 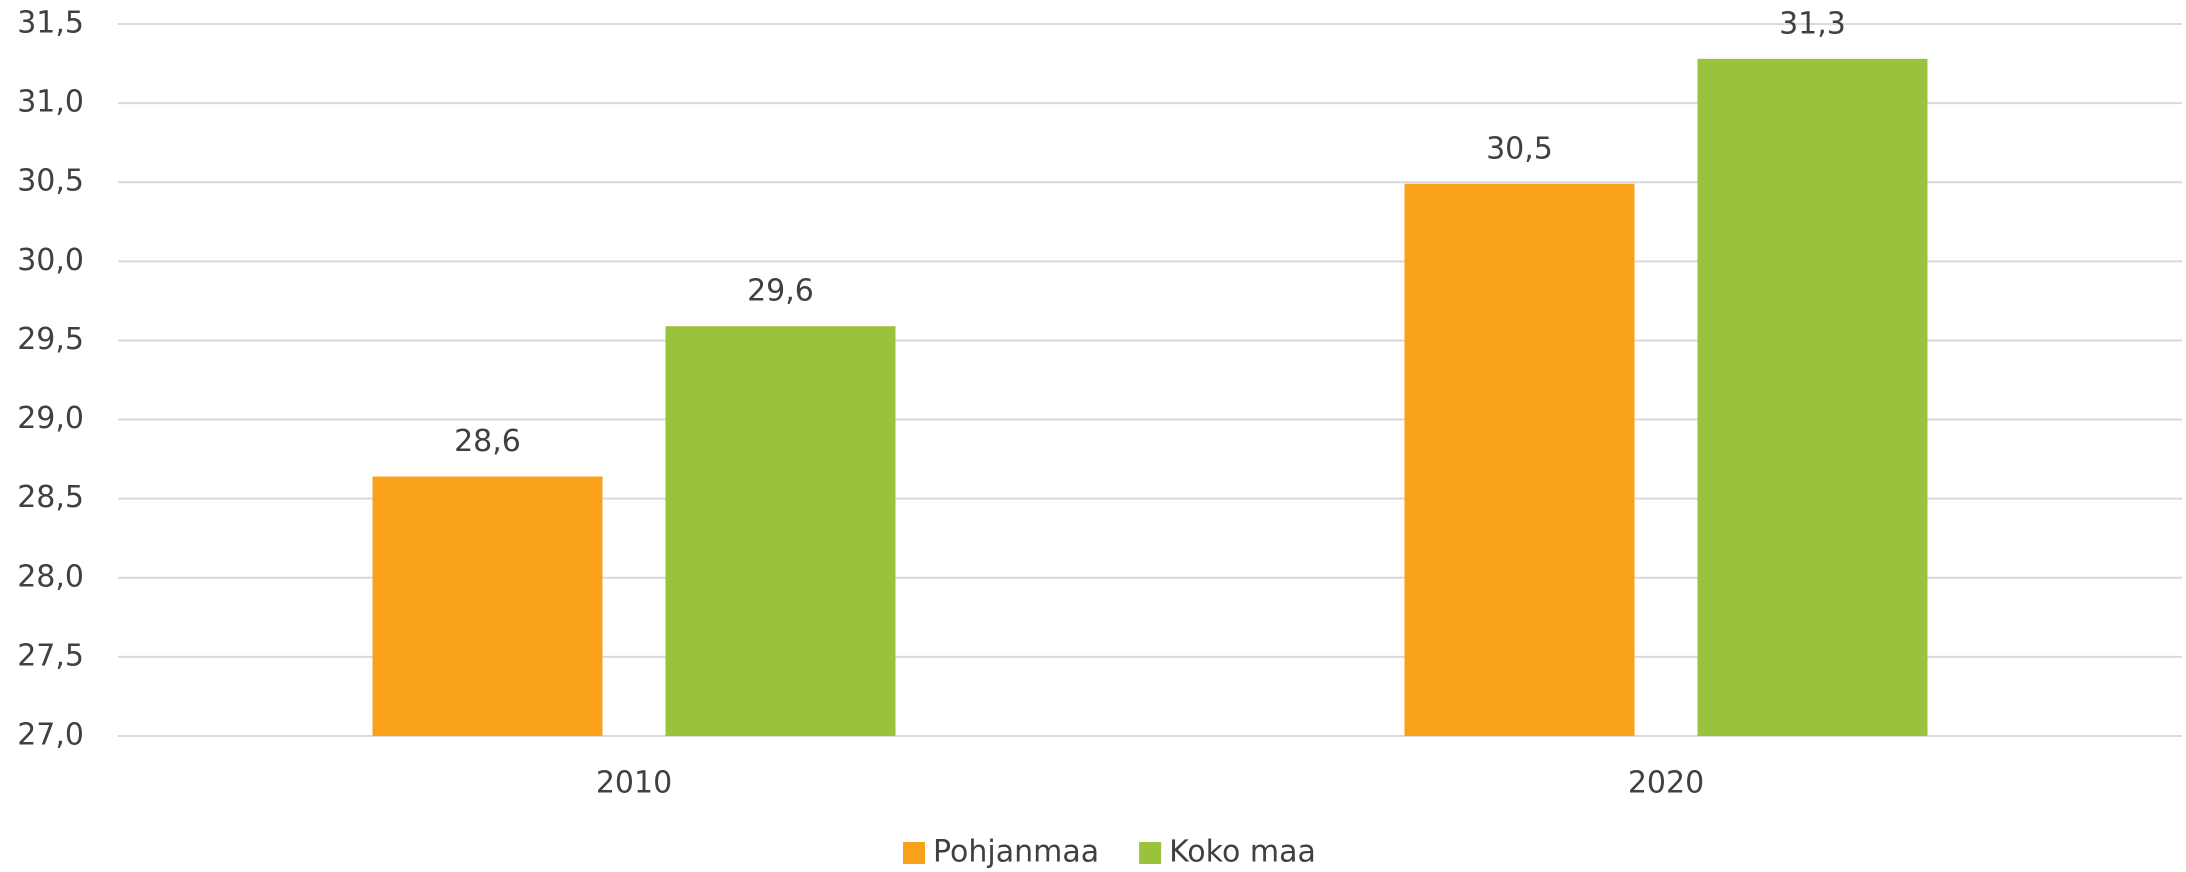 I want to click on data-label: 29,6, so click(x=780, y=291).